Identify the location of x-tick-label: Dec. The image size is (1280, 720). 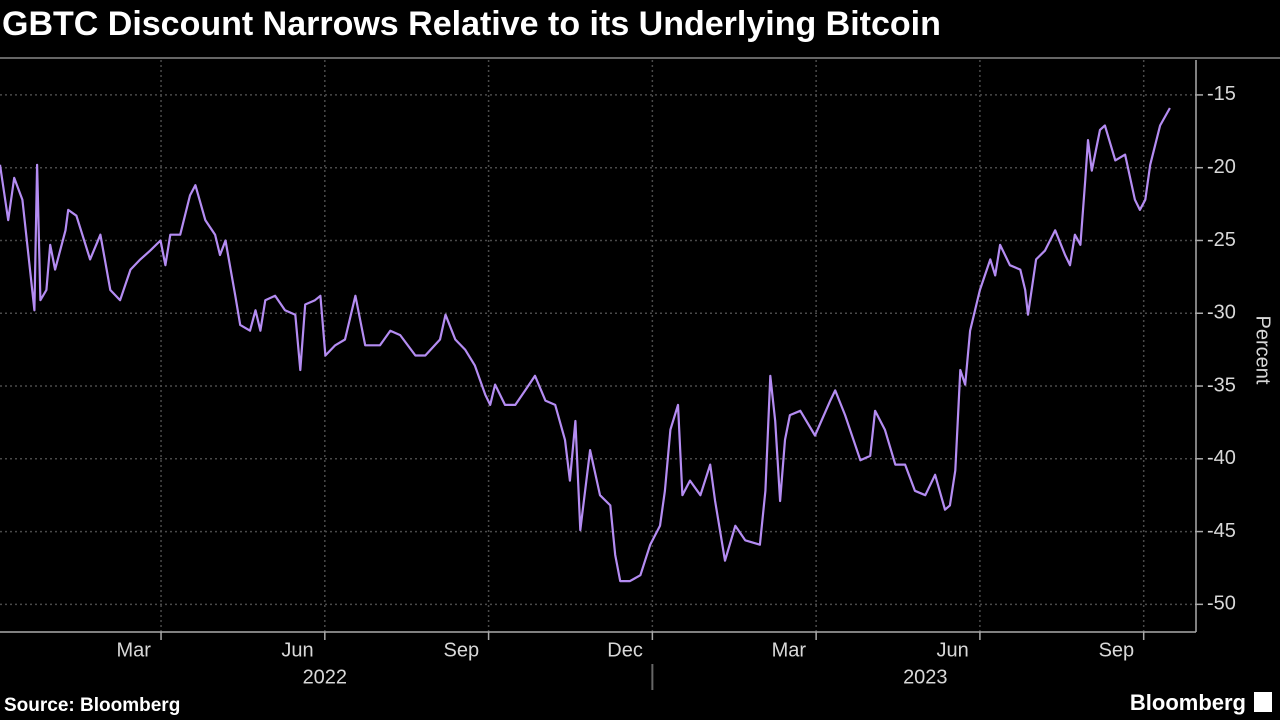
(625, 650).